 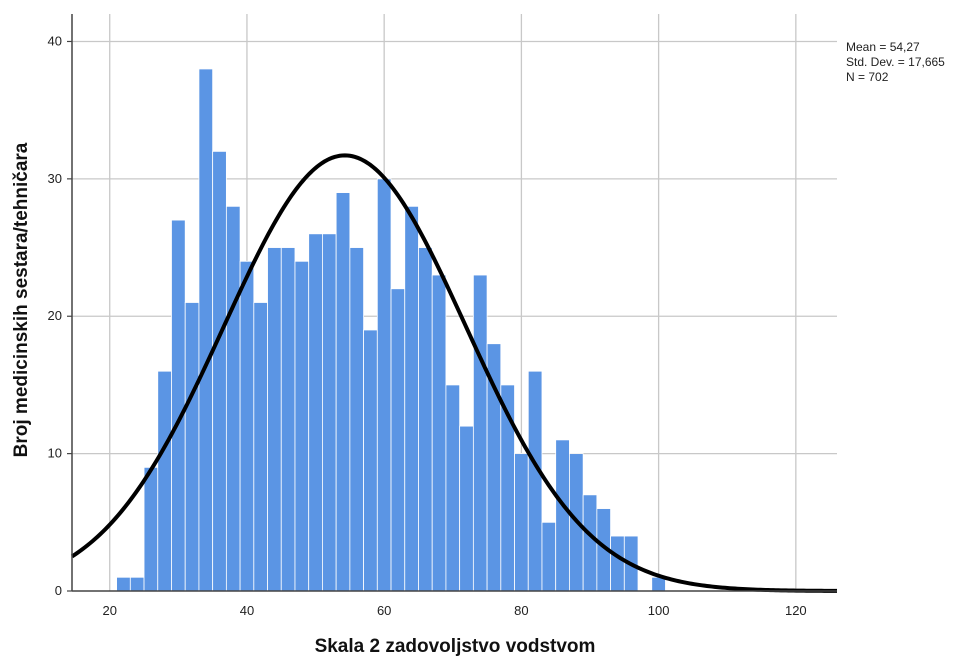 I want to click on stats-mean: Mean = 54,27, so click(x=883, y=47).